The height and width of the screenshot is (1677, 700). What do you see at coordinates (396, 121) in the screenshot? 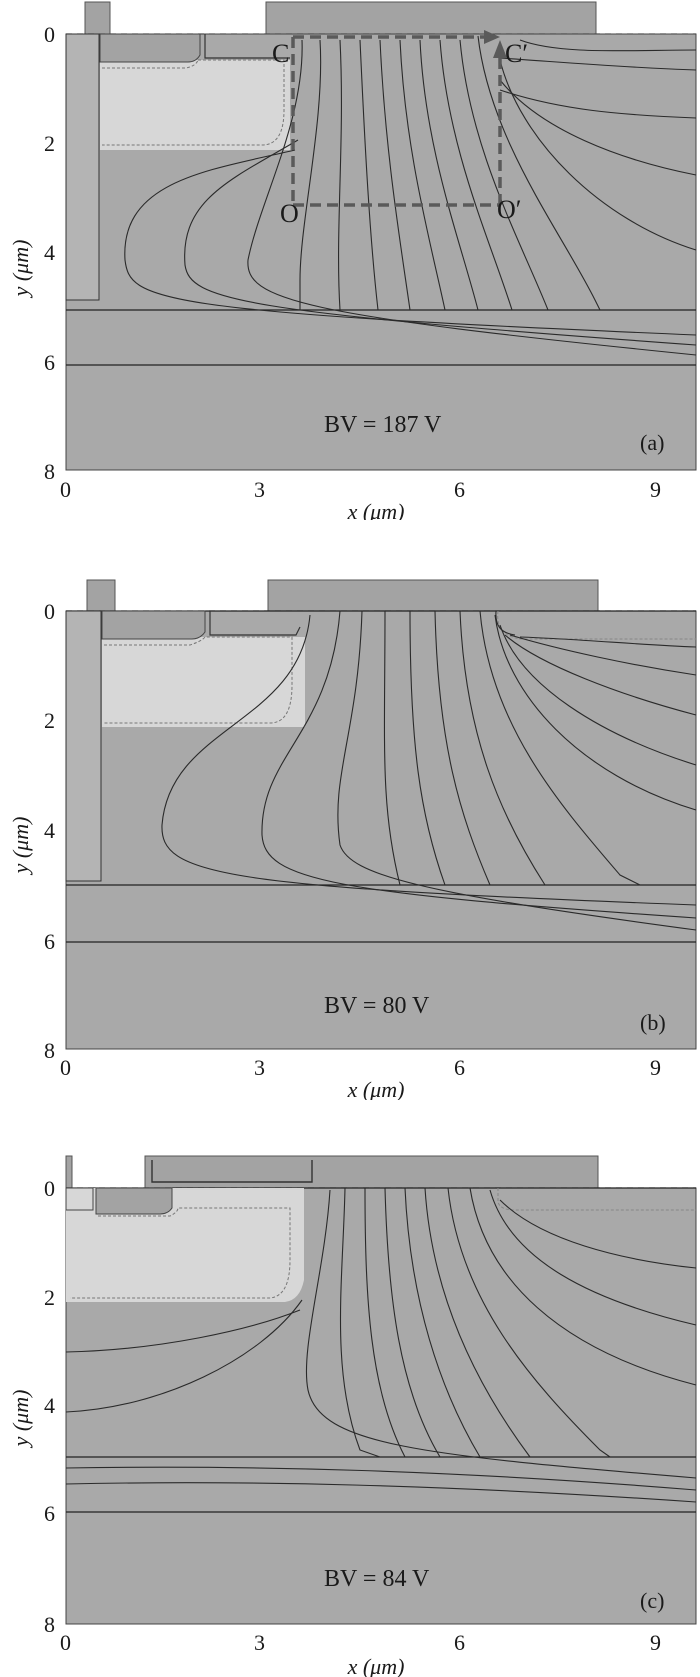
I see `integration-path` at bounding box center [396, 121].